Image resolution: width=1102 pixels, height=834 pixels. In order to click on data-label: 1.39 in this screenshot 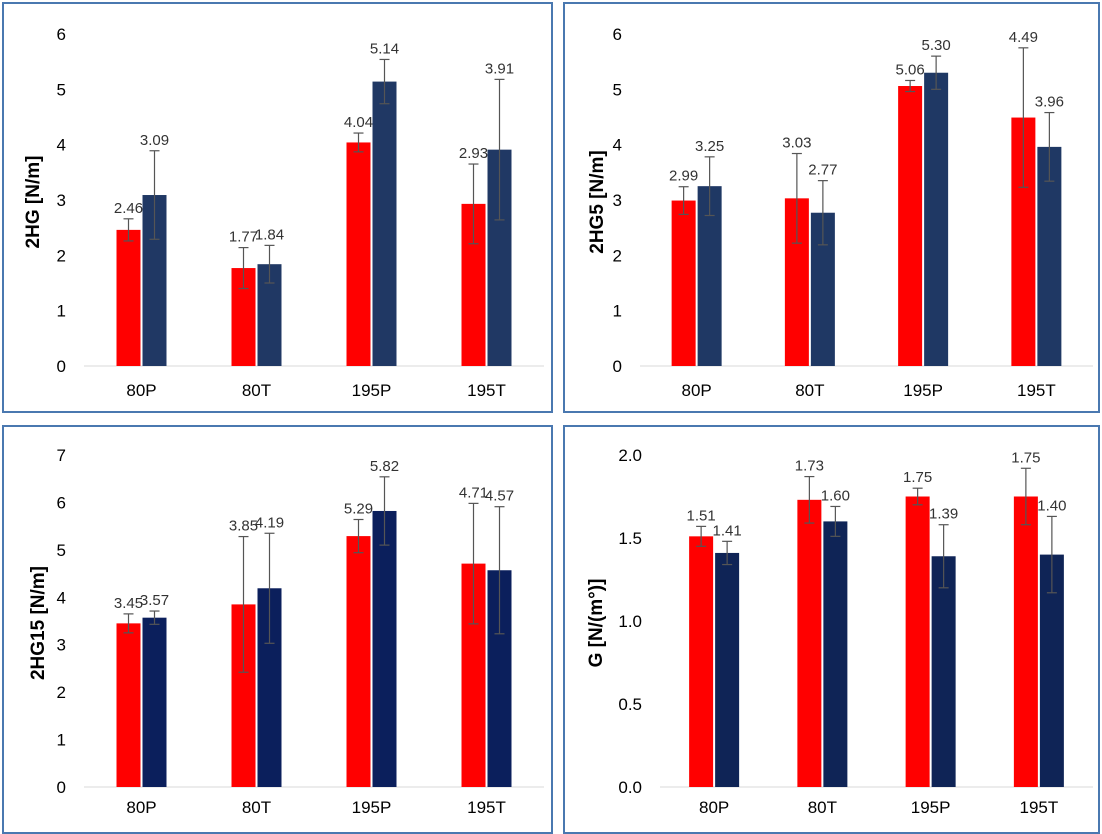, I will do `click(943, 514)`.